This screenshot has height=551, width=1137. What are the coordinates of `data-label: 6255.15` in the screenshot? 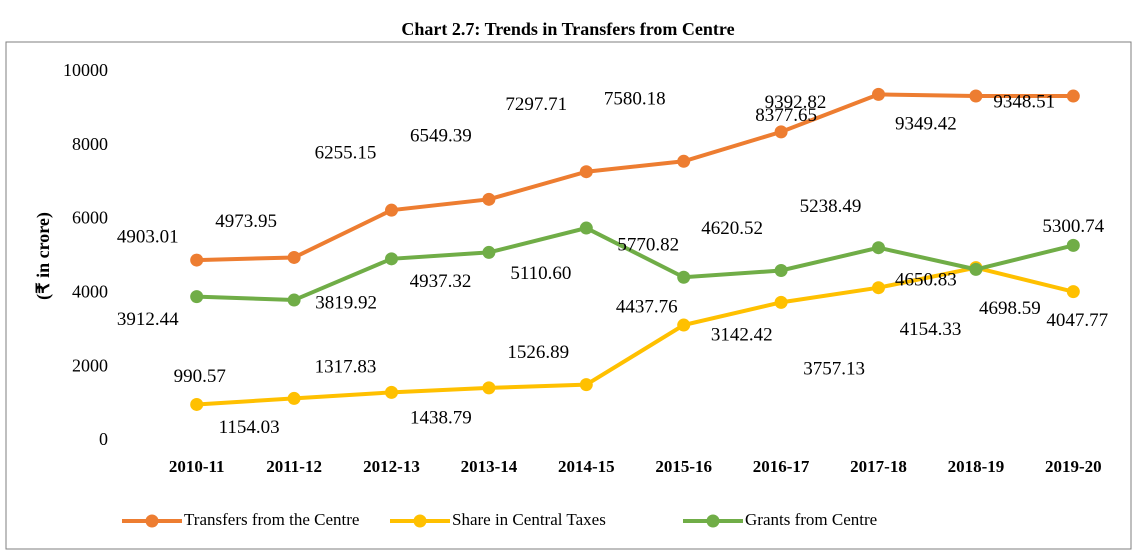 It's located at (346, 153).